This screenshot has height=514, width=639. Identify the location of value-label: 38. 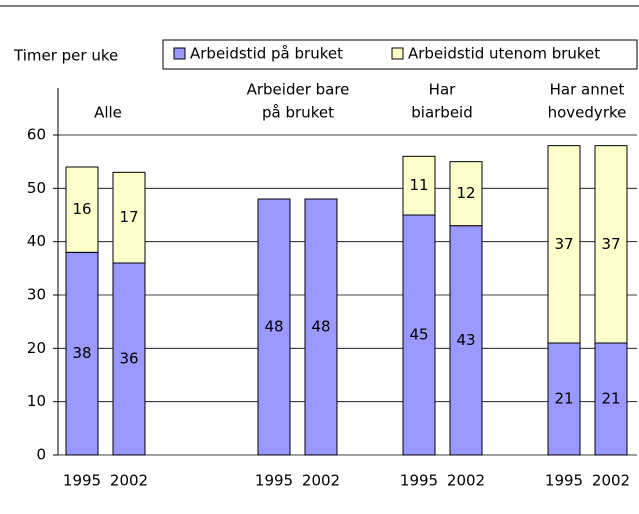
(81, 353).